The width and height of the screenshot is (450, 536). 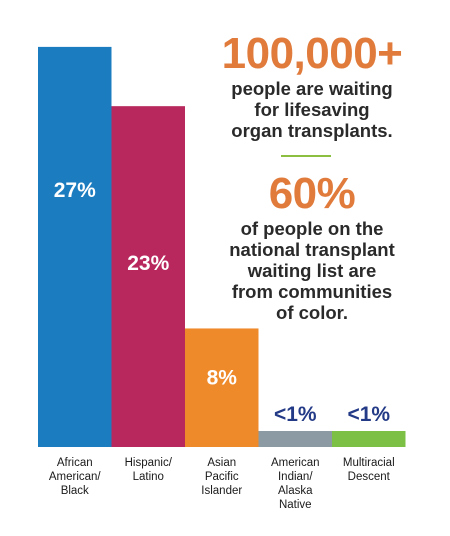 I want to click on waiting-line-1: people are waiting, so click(x=312, y=88).